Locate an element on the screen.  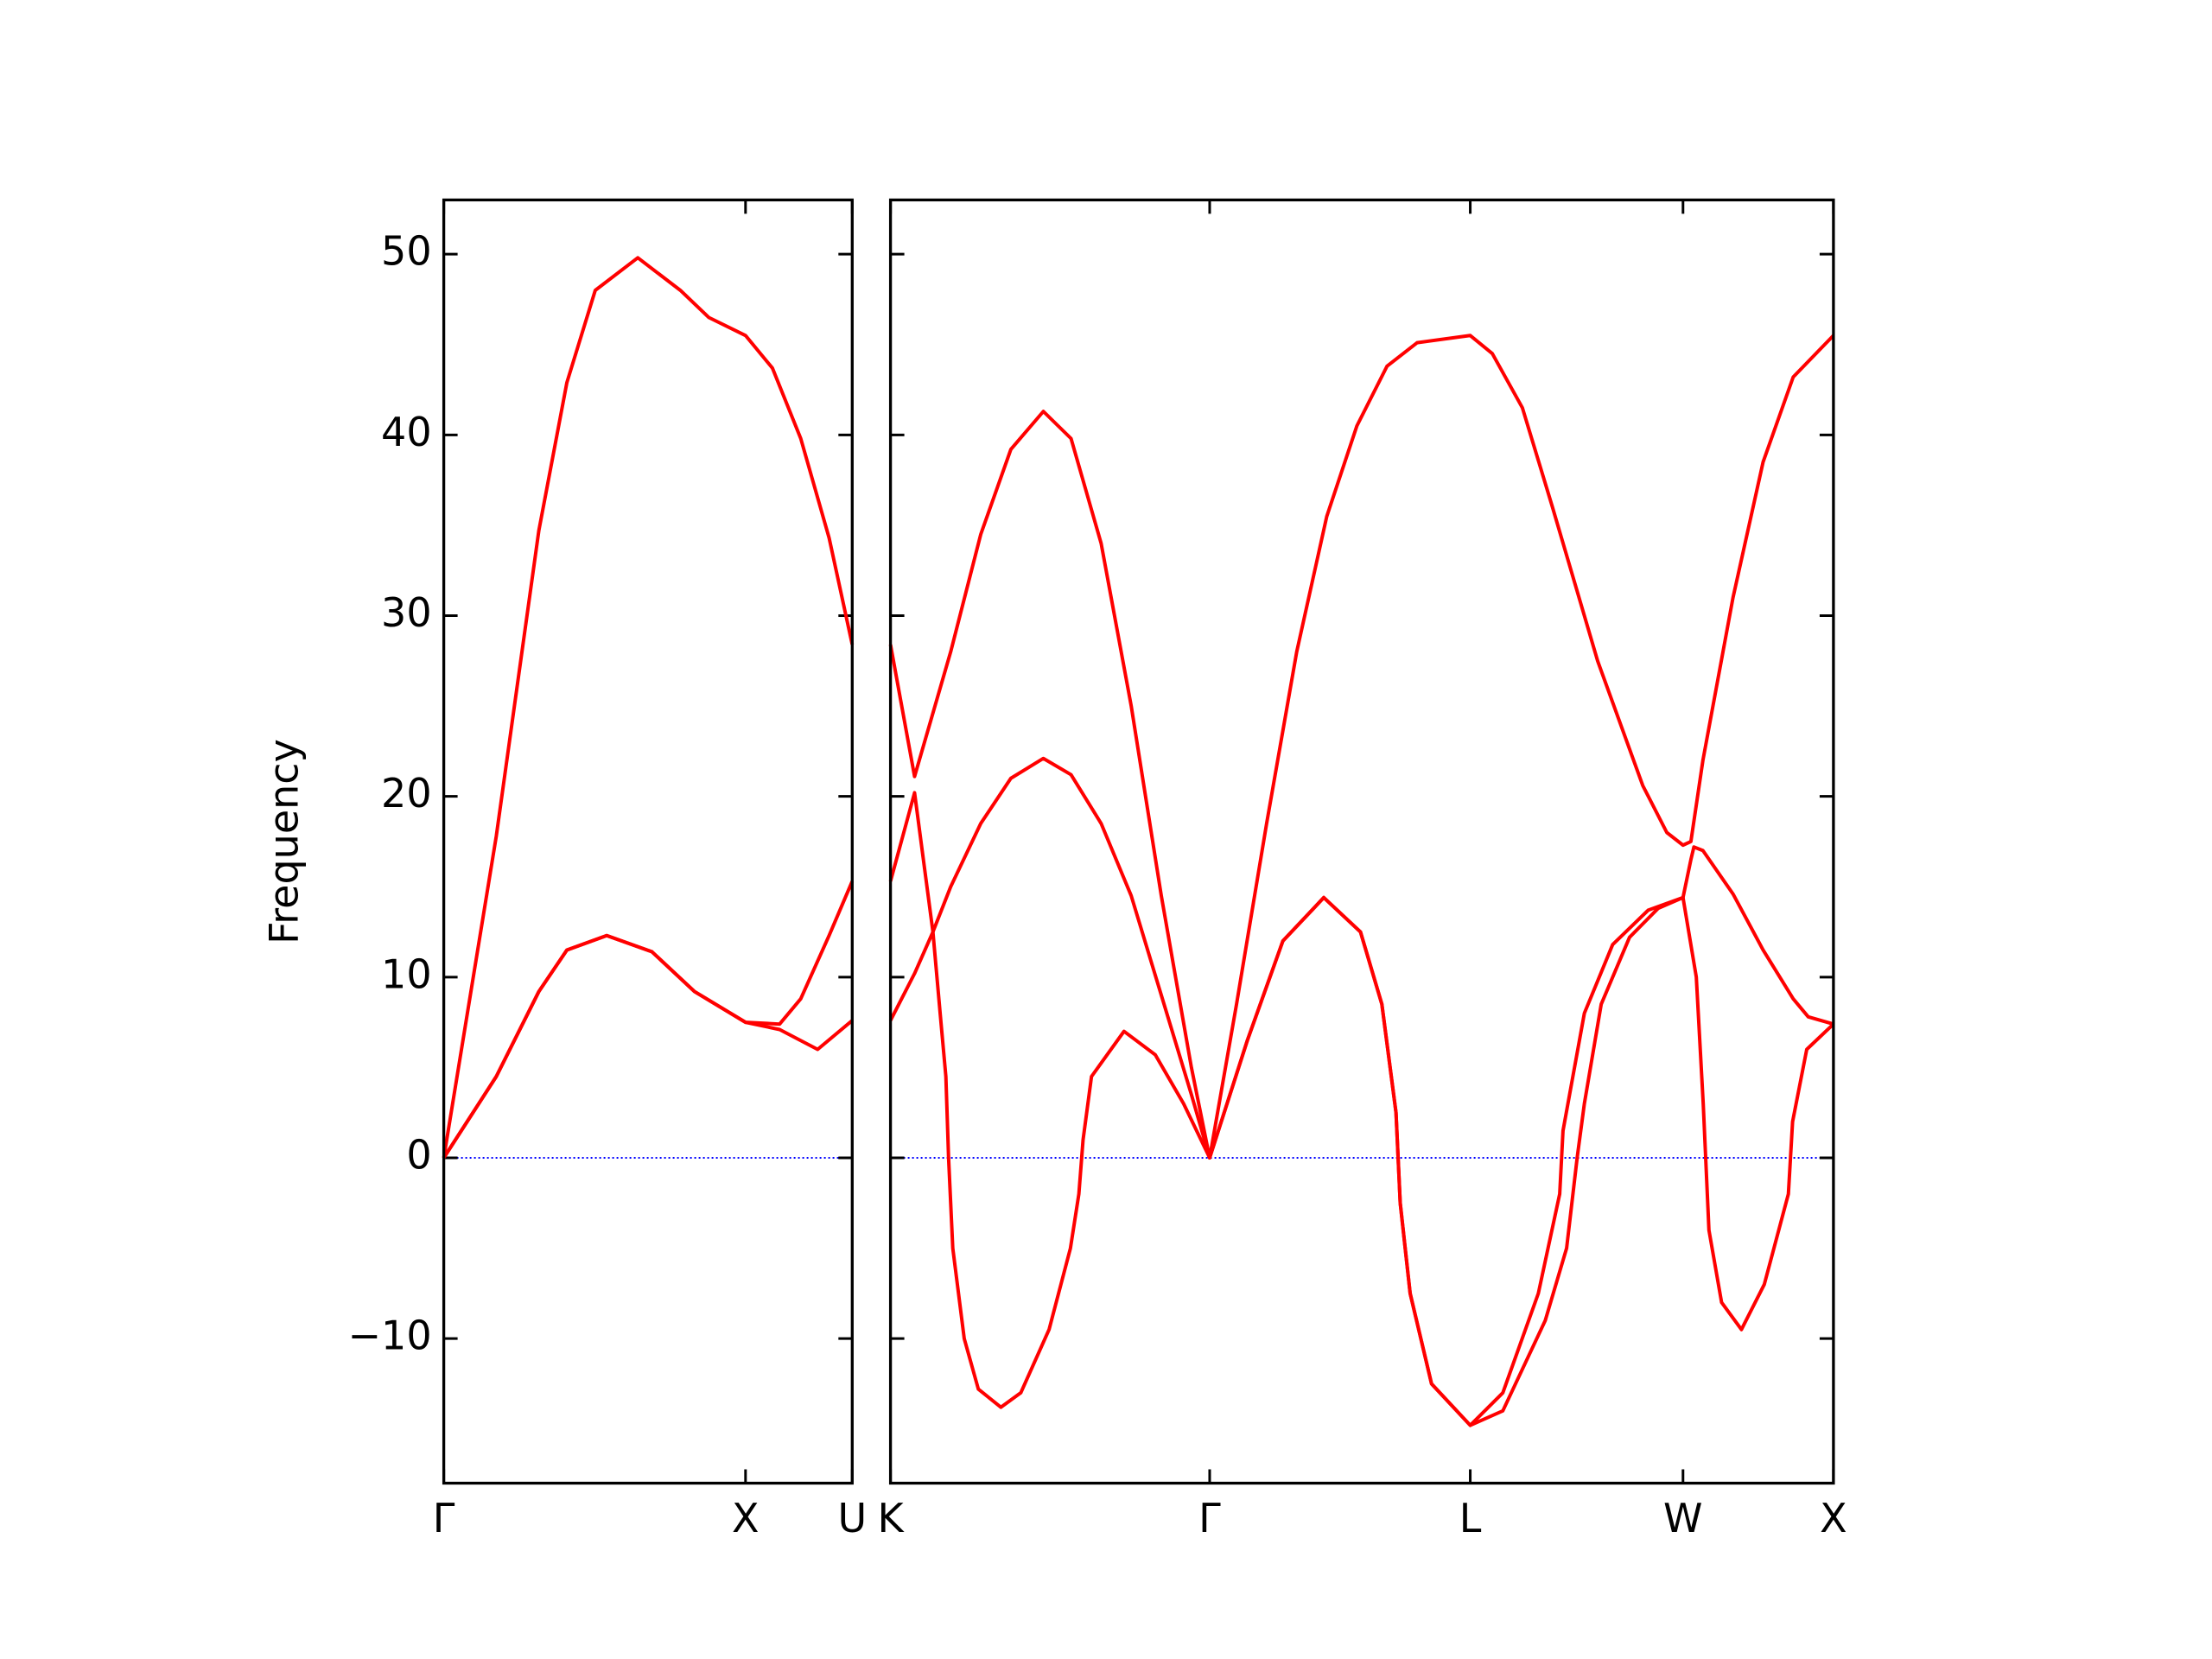
y-tick-label: 10 is located at coordinates (406, 973).